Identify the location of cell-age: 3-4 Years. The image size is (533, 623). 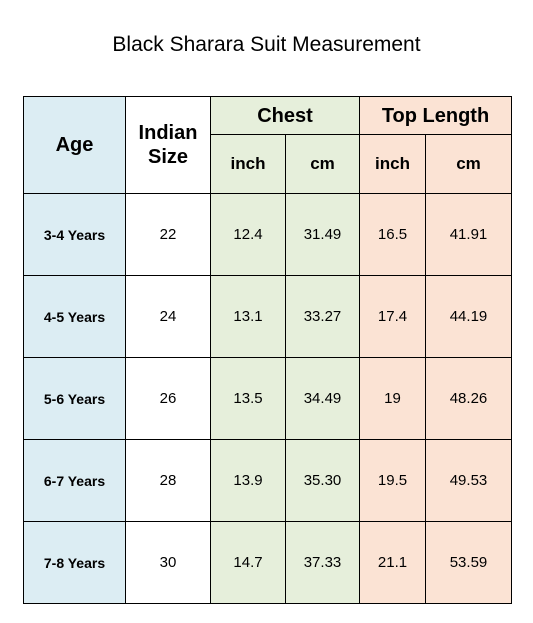
(74, 234).